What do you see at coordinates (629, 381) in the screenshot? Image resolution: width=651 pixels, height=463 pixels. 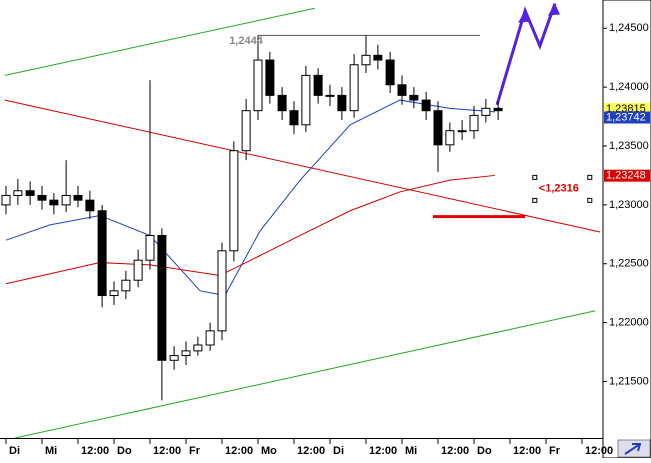 I see `y-tick-label: 1,21500` at bounding box center [629, 381].